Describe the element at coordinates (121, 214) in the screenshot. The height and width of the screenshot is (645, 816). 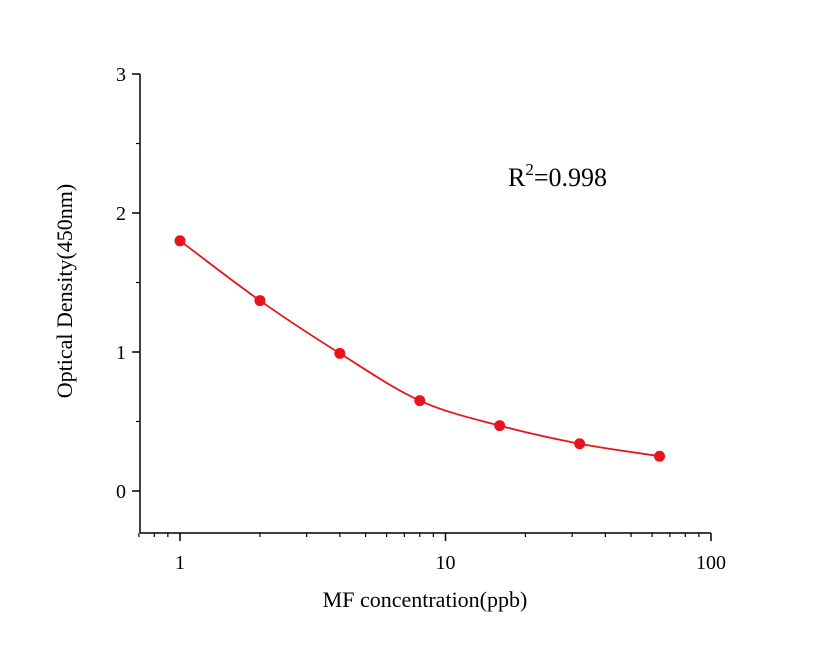
I see `y-tick-label: 2` at that location.